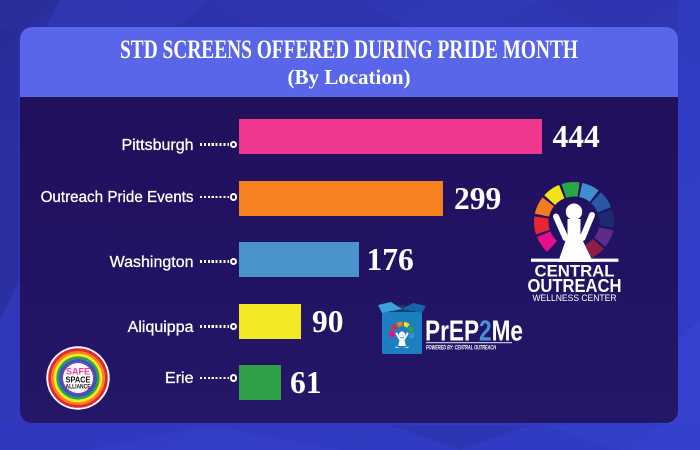 This screenshot has width=700, height=450. I want to click on svg-text: SPACE, so click(79, 379).